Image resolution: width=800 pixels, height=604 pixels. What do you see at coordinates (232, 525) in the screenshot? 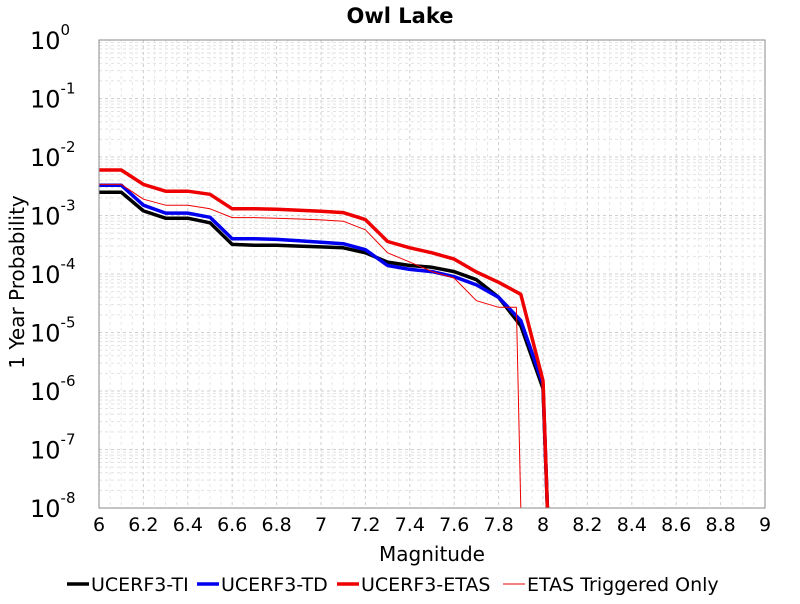
I see `x-tick-label: 6.6` at bounding box center [232, 525].